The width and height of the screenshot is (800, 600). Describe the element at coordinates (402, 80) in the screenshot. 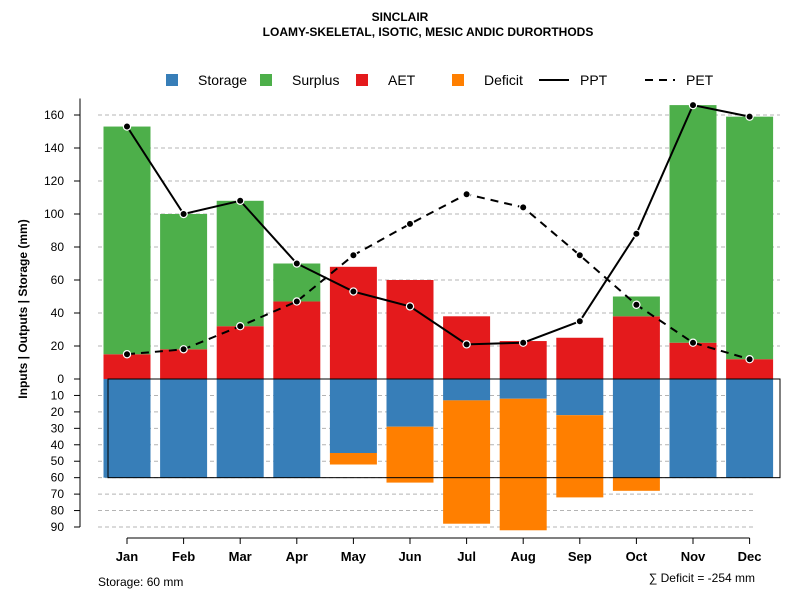

I see `legend-label: AET` at that location.